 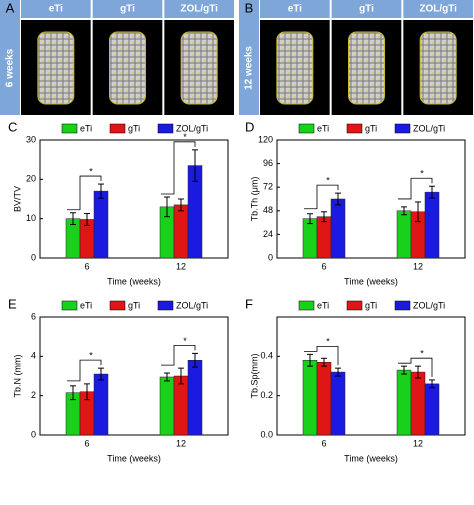 What do you see at coordinates (366, 9) in the screenshot?
I see `column-header: gTi` at bounding box center [366, 9].